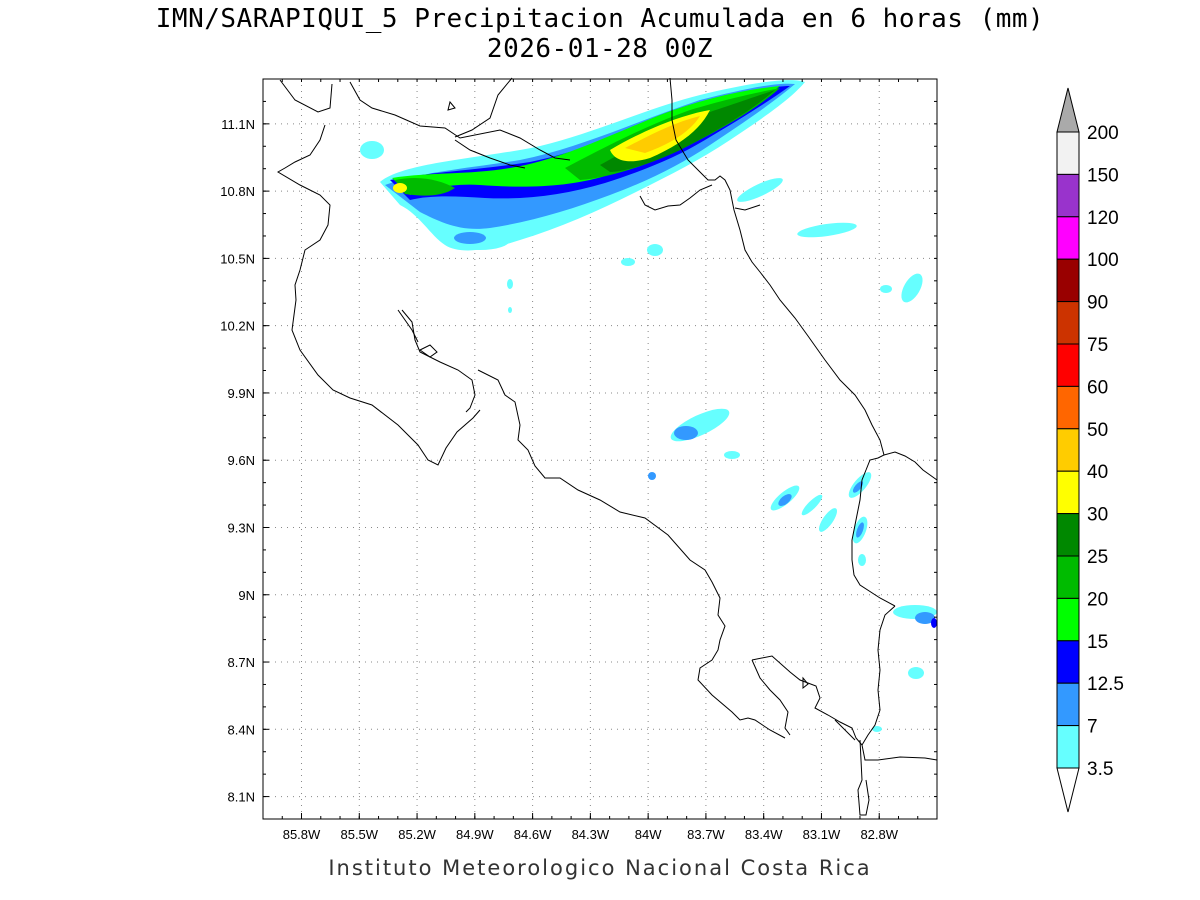 Image resolution: width=1200 pixels, height=900 pixels. I want to click on lat-tick-label: 9.3N, so click(241, 527).